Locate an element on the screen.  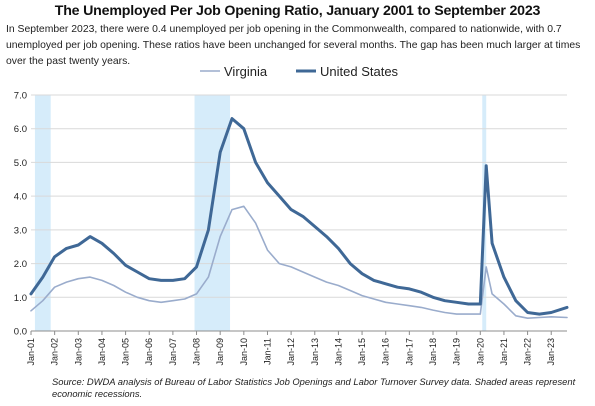
x-tick-label: Jan-10 is located at coordinates (244, 352).